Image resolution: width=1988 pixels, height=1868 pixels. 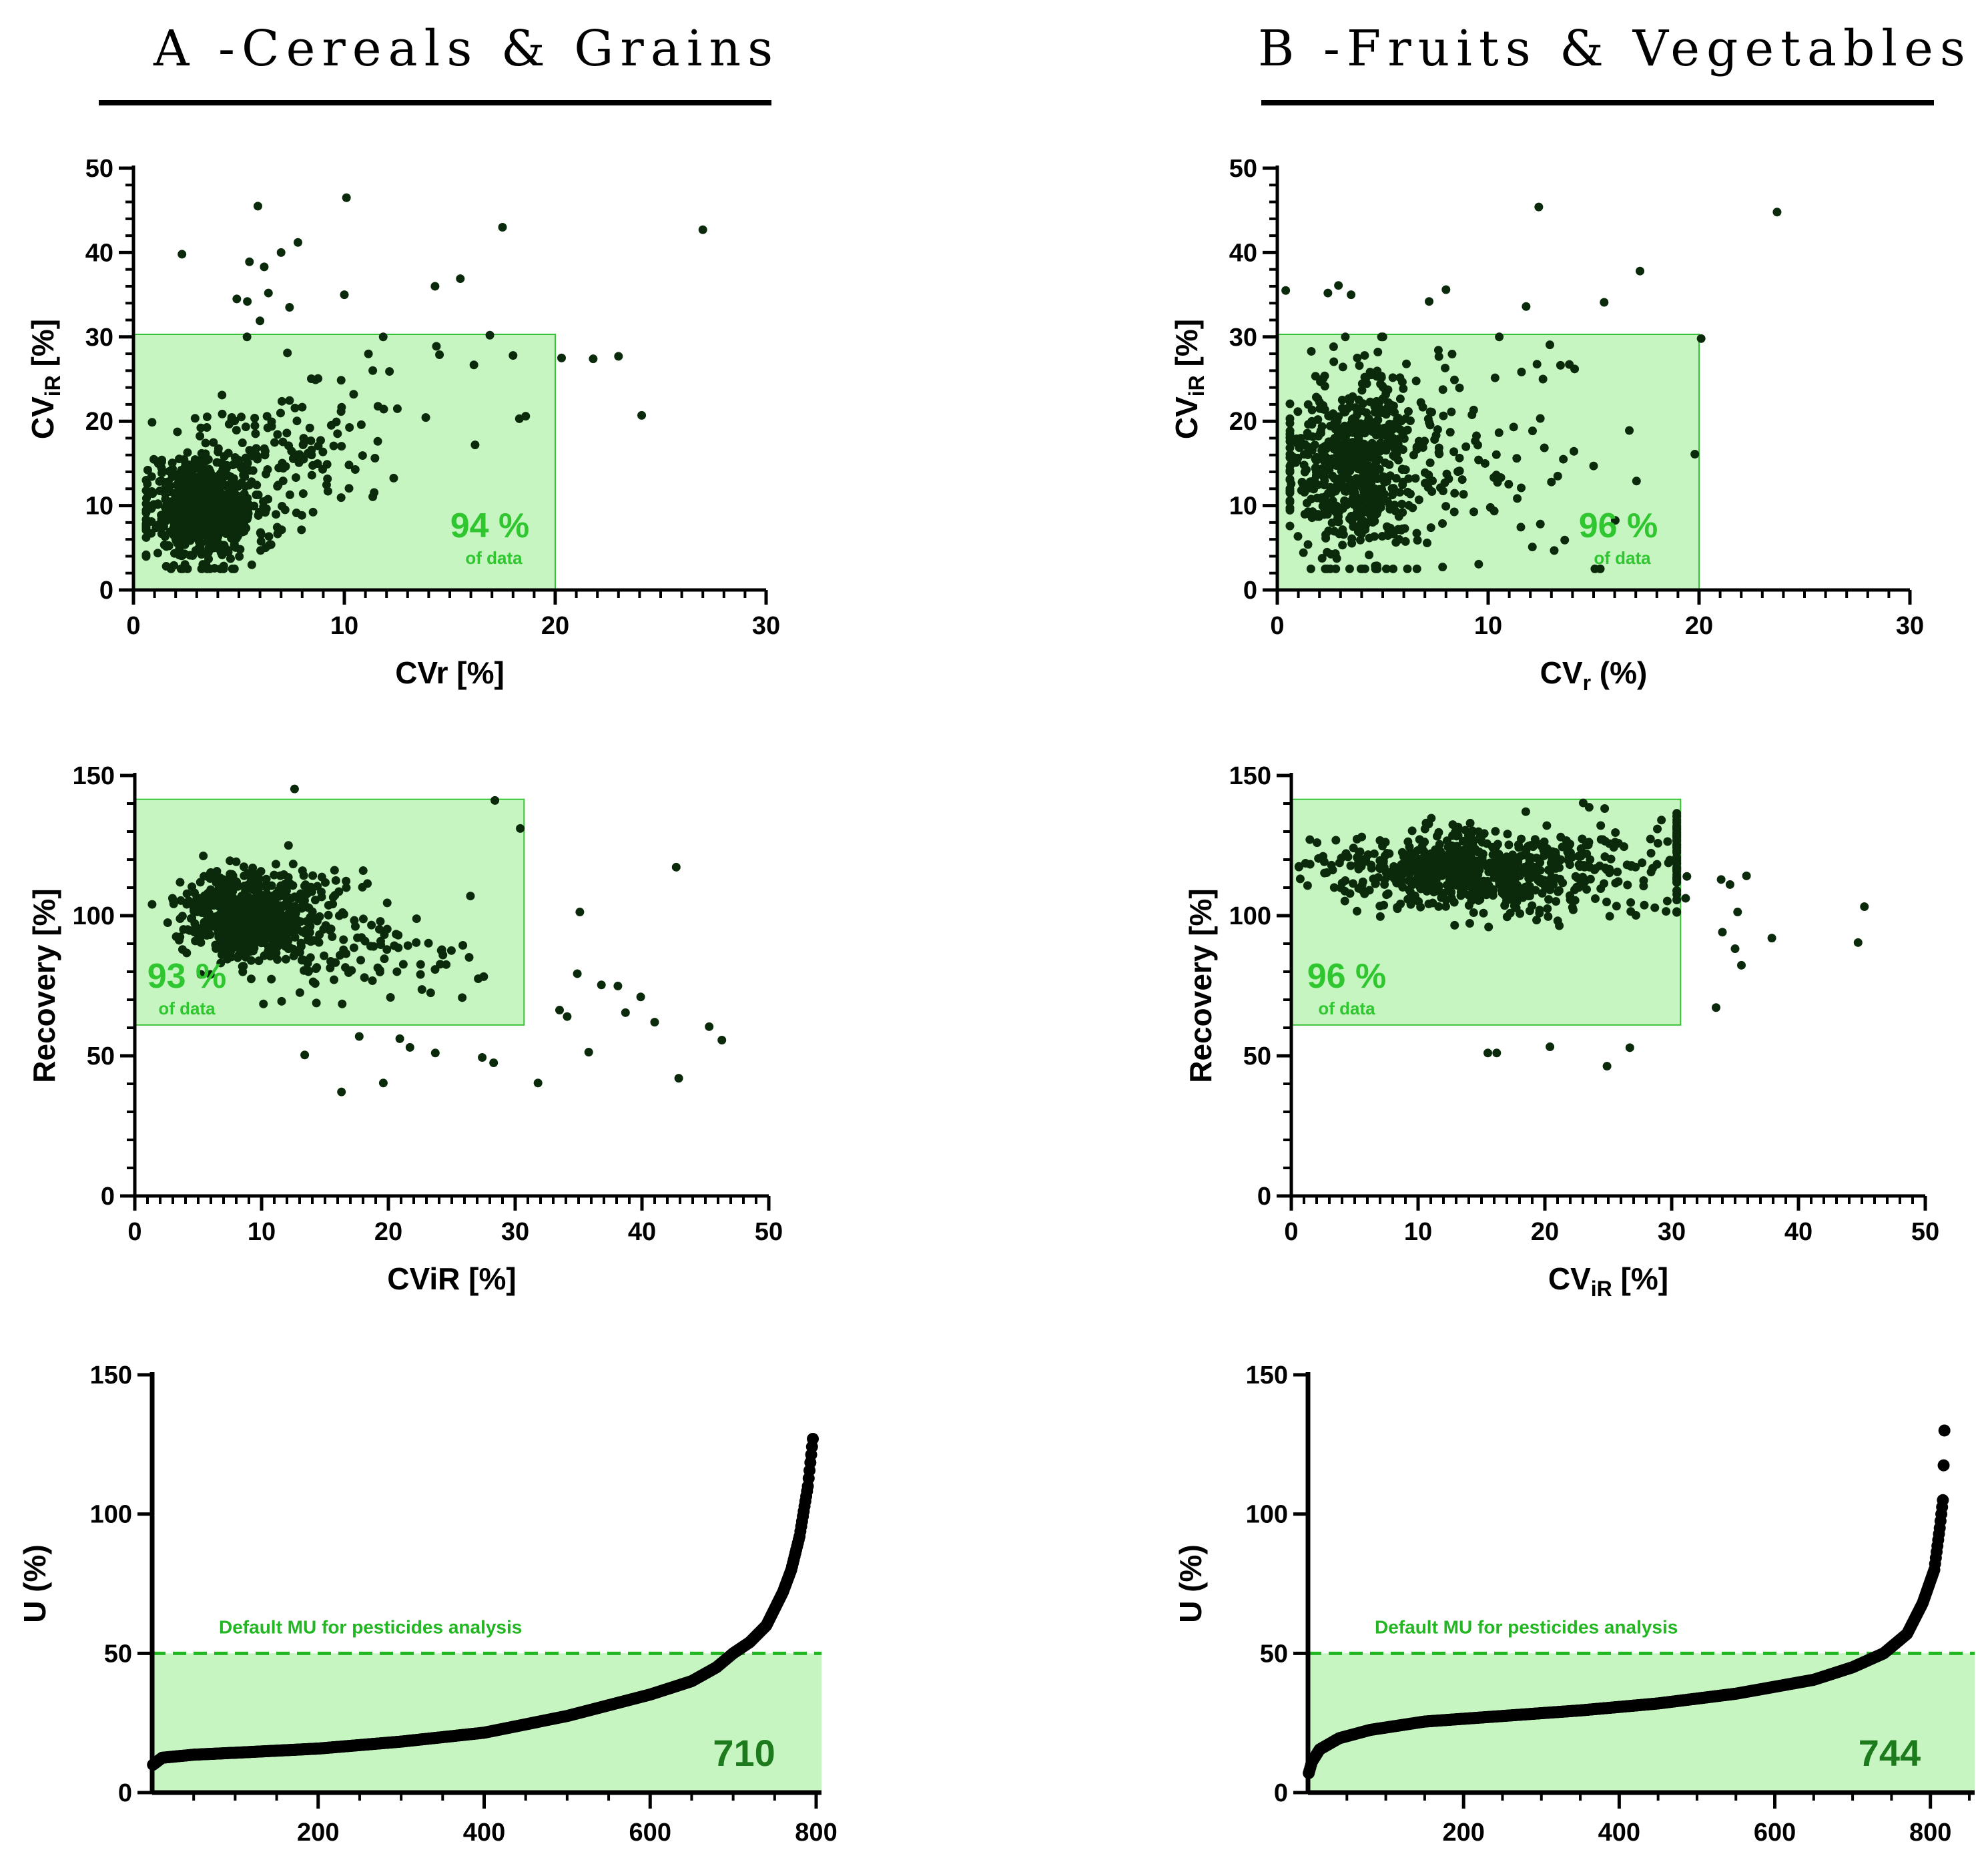 What do you see at coordinates (99, 169) in the screenshot?
I see `y-tick-label: 50` at bounding box center [99, 169].